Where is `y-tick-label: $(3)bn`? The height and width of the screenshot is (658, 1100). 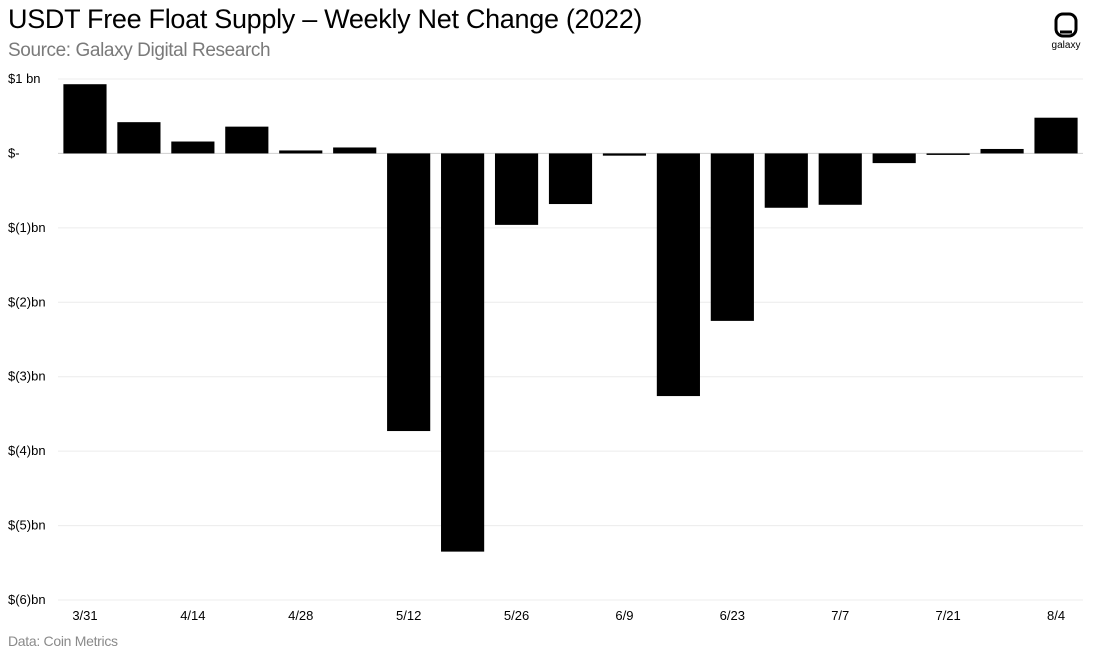
y-tick-label: $(3)bn is located at coordinates (27, 376).